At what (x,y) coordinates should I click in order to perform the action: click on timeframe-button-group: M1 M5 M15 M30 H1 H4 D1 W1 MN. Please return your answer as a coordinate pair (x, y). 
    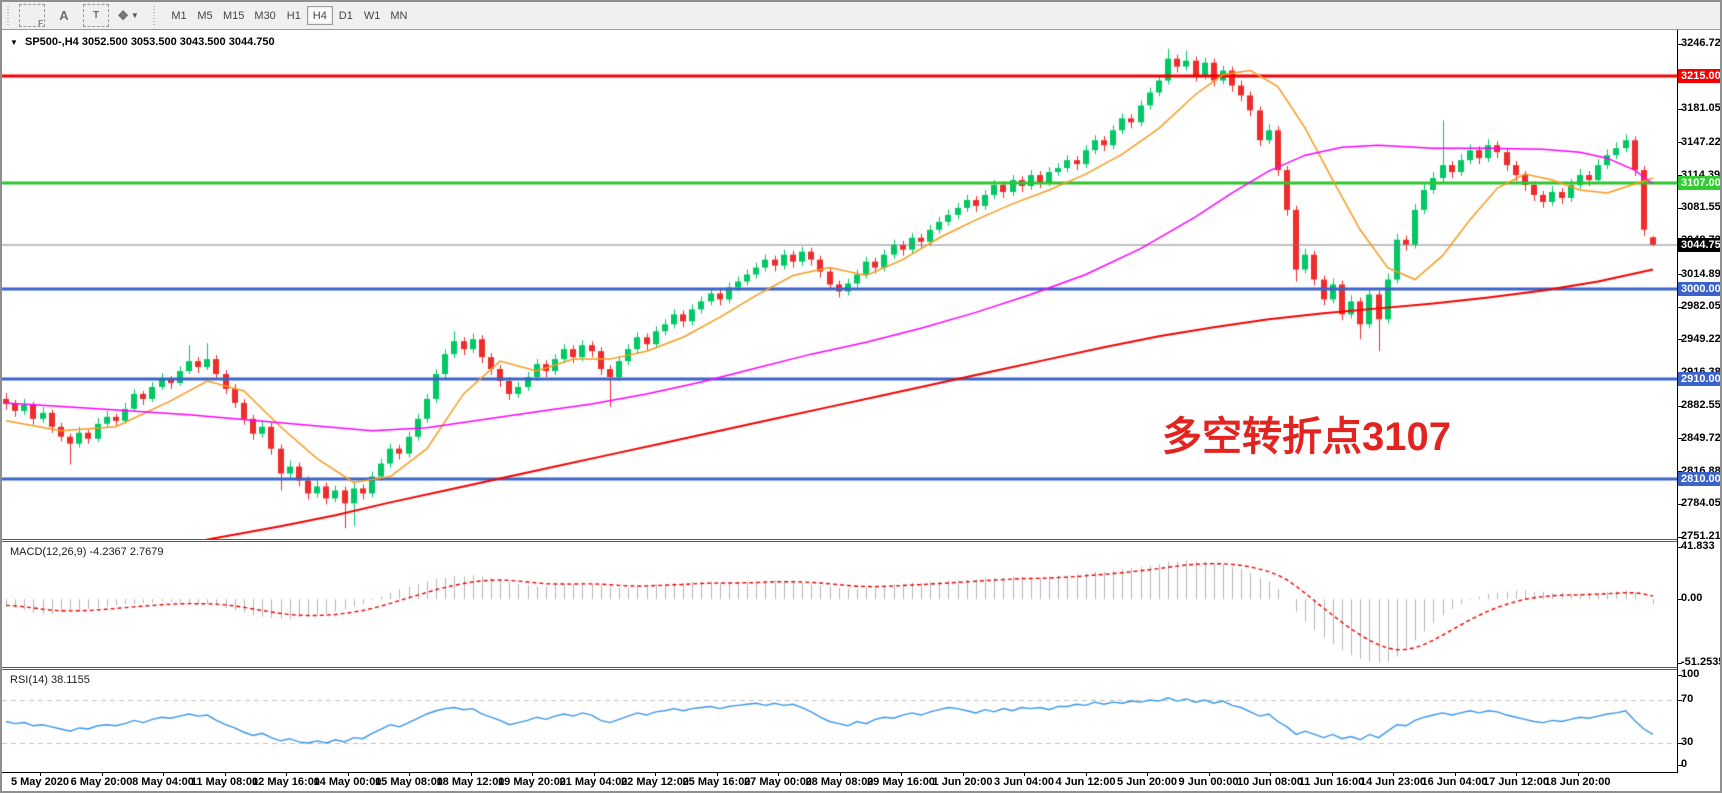
    Looking at the image, I should click on (289, 15).